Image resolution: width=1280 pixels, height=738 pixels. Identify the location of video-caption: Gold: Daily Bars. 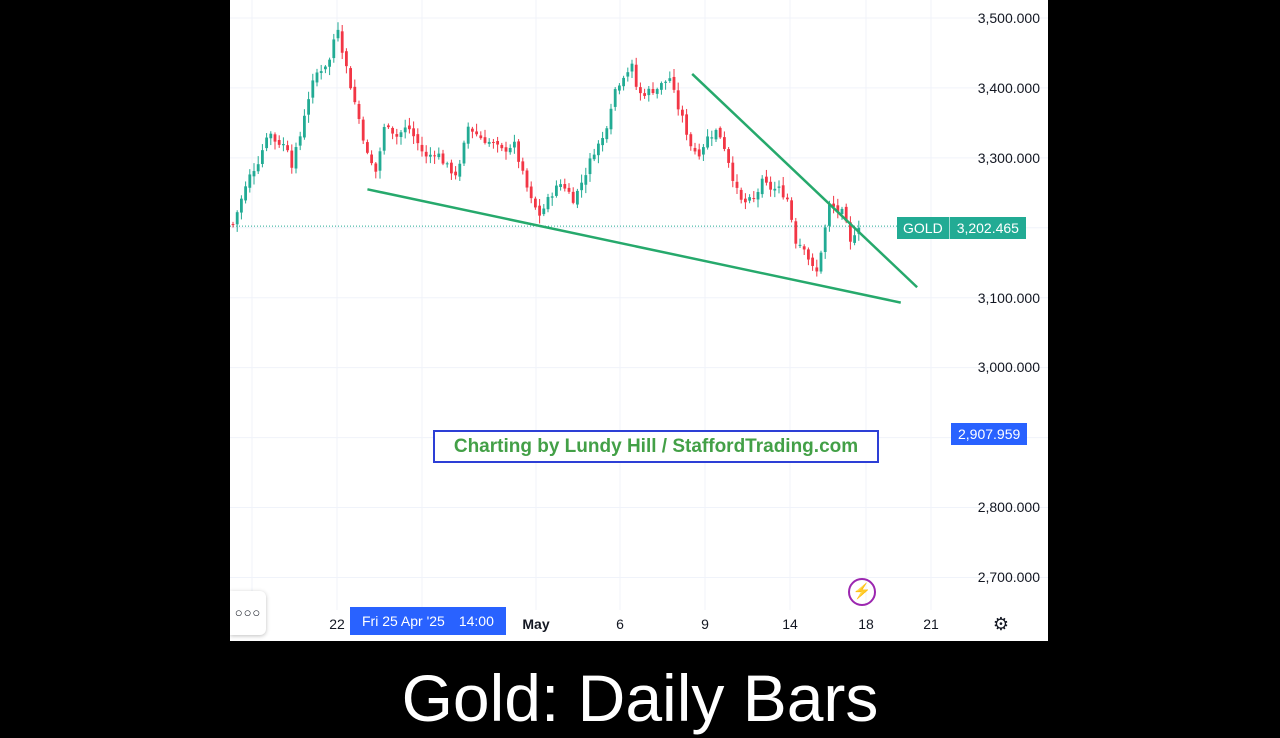
(640, 698).